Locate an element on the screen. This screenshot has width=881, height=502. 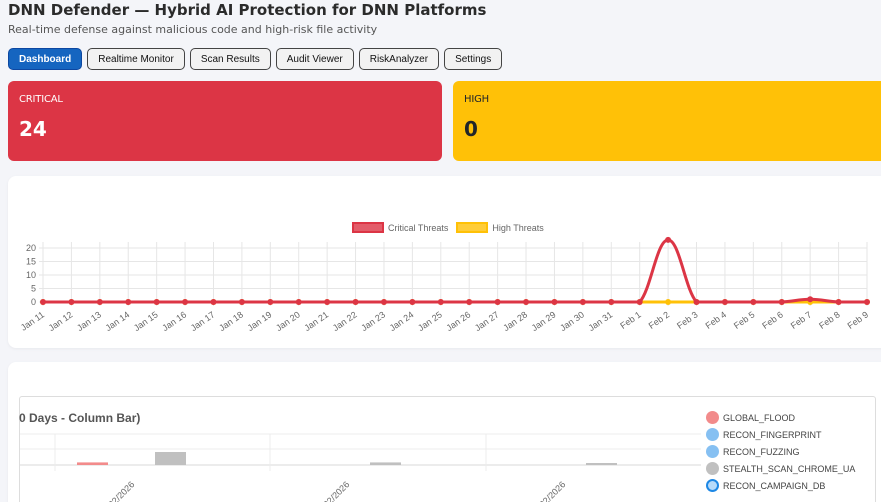
tab-audit-viewer: Audit Viewer is located at coordinates (314, 59).